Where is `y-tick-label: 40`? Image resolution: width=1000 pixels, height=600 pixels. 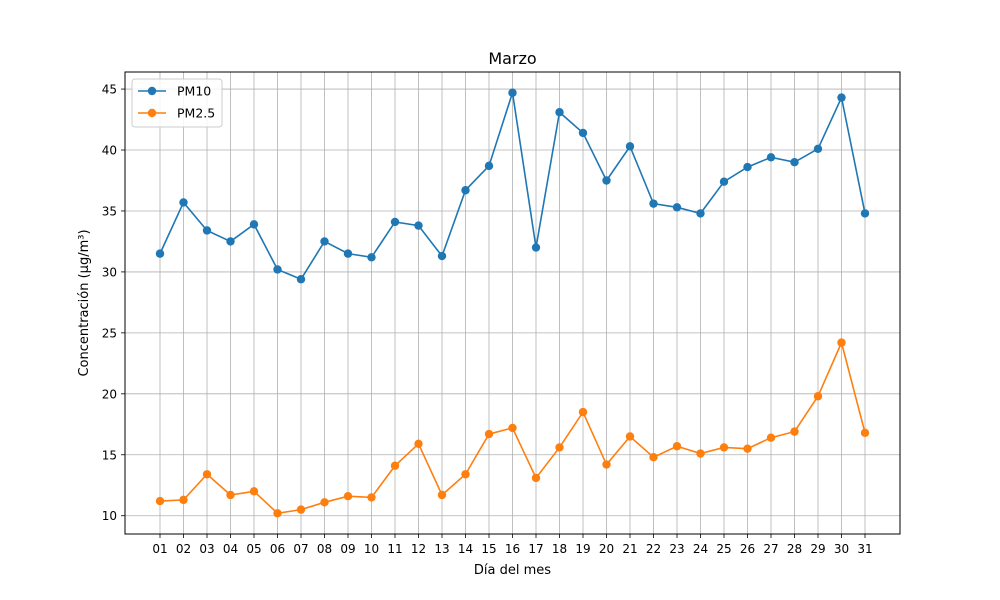 y-tick-label: 40 is located at coordinates (109, 151).